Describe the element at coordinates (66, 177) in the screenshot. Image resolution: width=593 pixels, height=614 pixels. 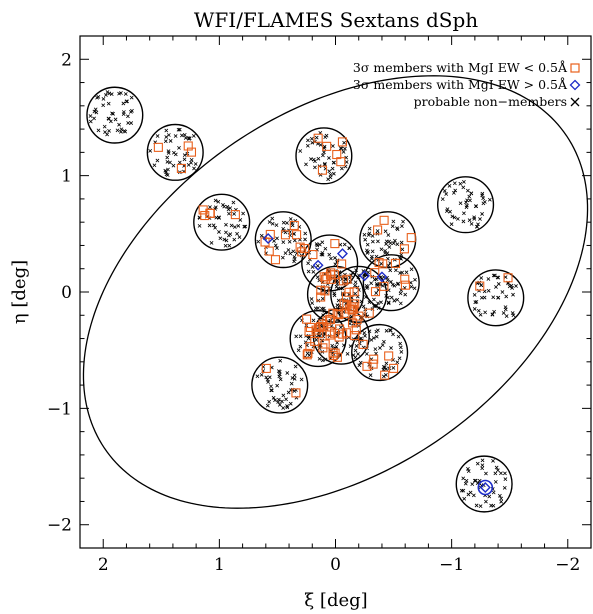
I see `y-tick-label: 1` at that location.